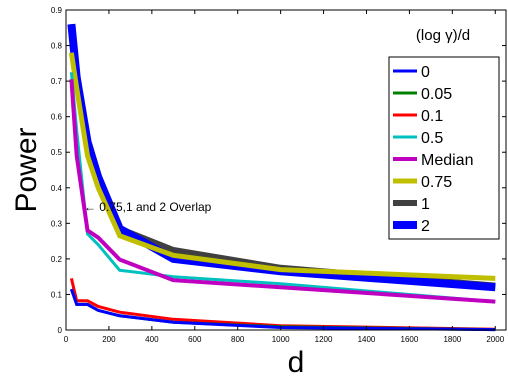 The image size is (508, 379). Describe the element at coordinates (432, 116) in the screenshot. I see `legend-label: 0.1` at that location.